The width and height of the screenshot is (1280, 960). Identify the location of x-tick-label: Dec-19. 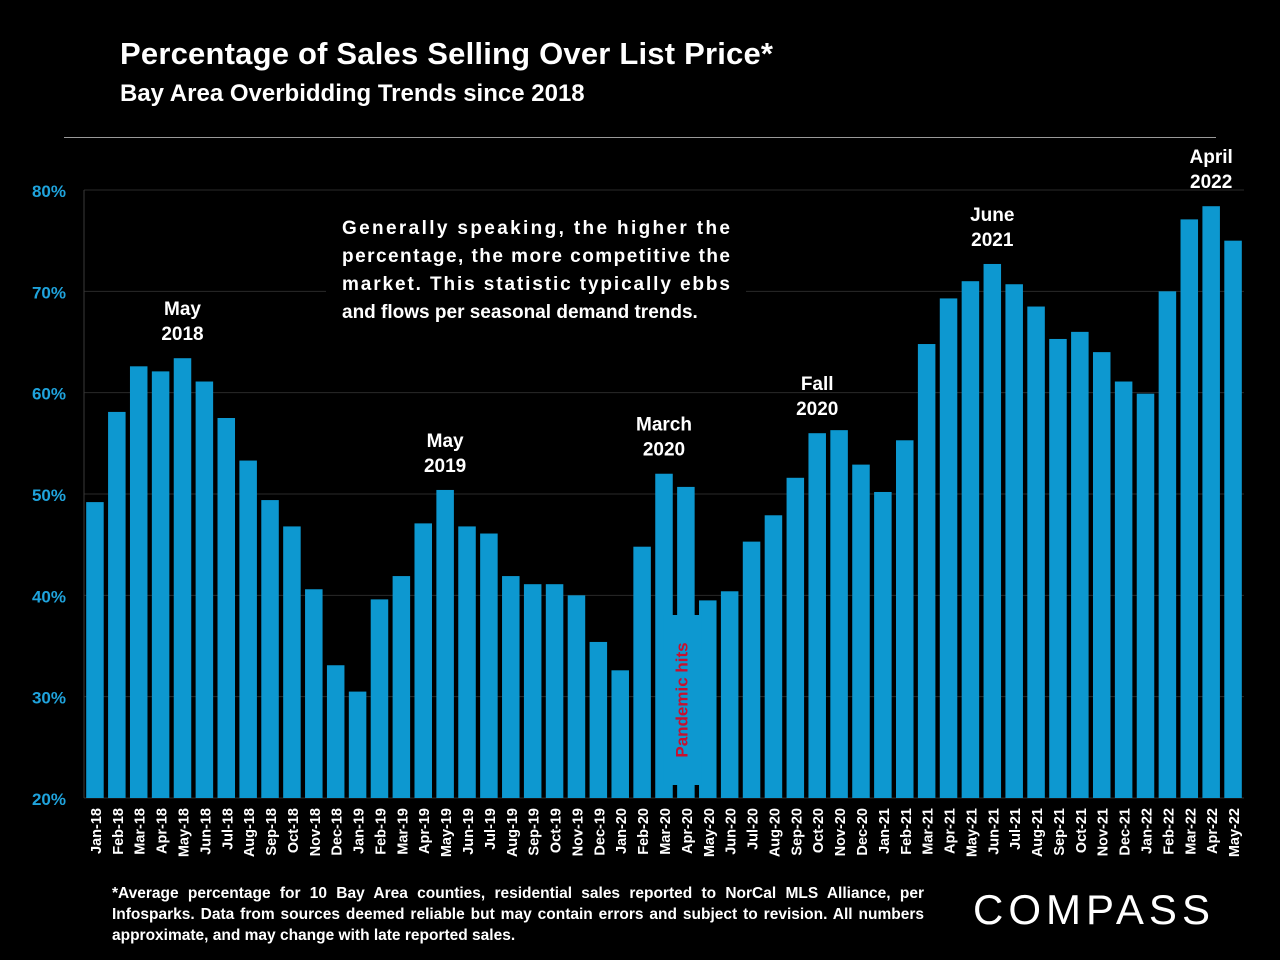
(600, 832).